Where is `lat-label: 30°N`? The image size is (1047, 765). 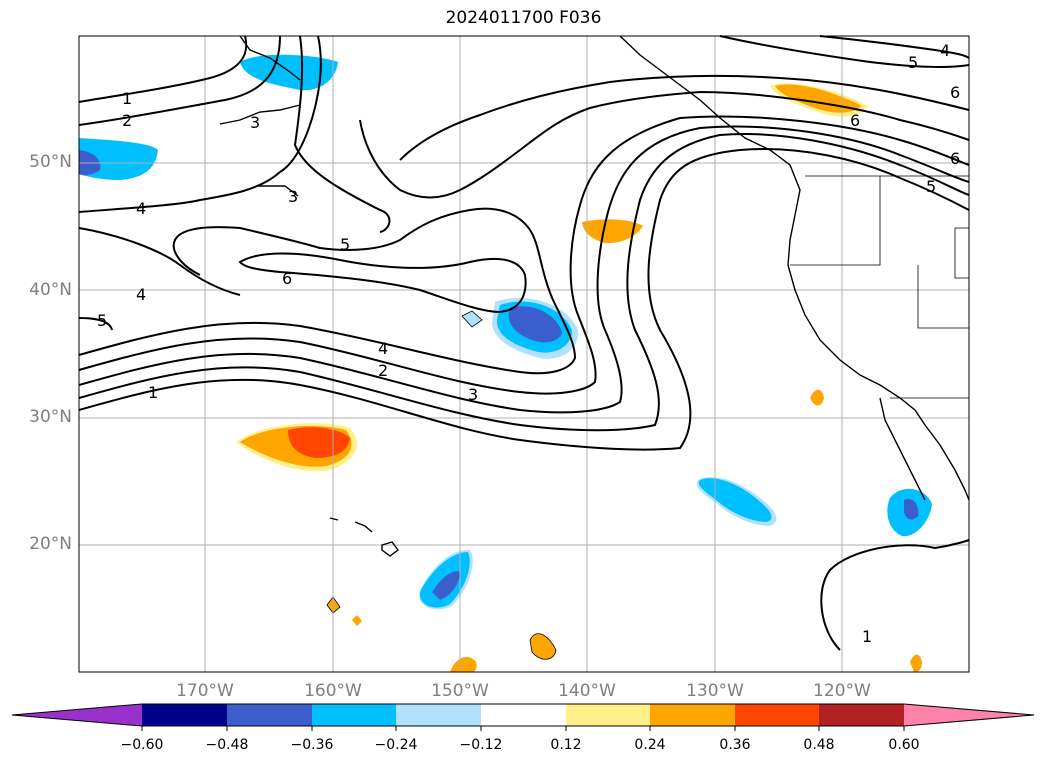 lat-label: 30°N is located at coordinates (50, 417).